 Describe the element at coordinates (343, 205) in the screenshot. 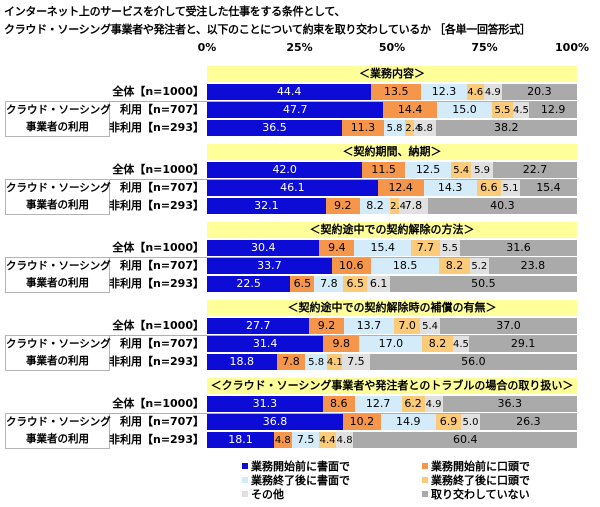

I see `segment-value: 9.2` at that location.